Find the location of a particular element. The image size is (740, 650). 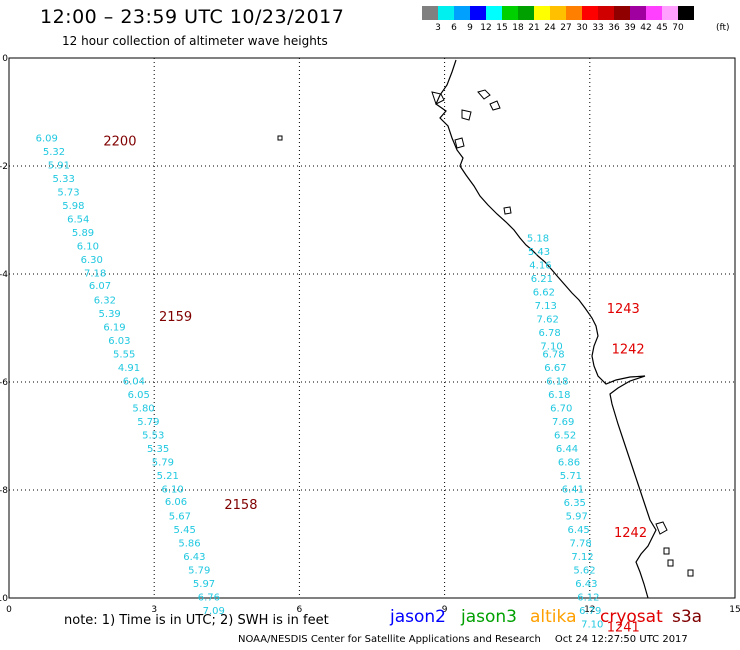

wave-height-label: 5.43 is located at coordinates (539, 252).